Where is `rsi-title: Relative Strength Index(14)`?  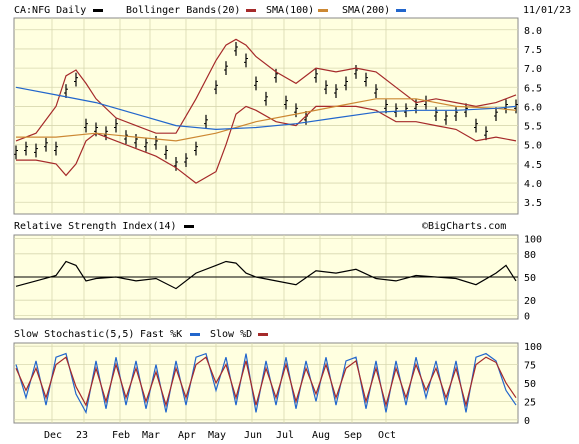 rsi-title: Relative Strength Index(14) is located at coordinates (95, 226).